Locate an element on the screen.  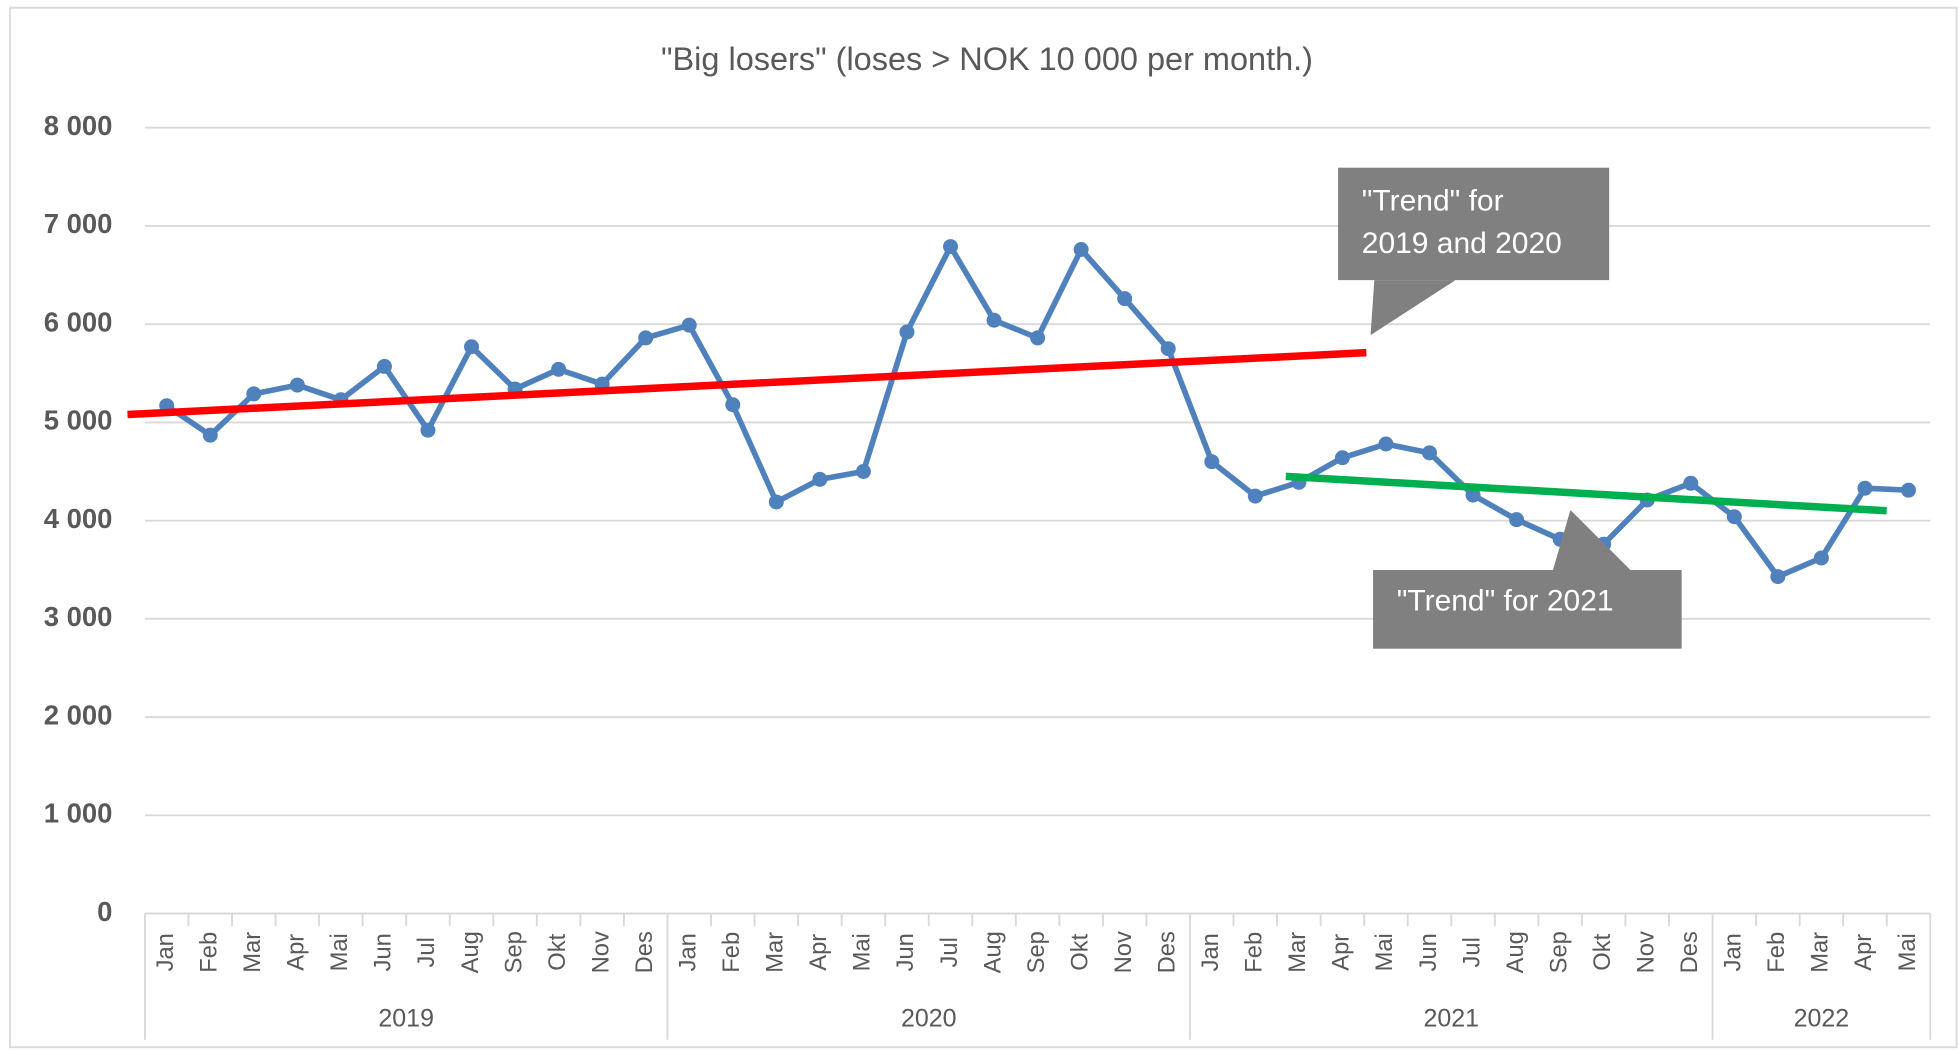
group-label: 2020 is located at coordinates (929, 1018).